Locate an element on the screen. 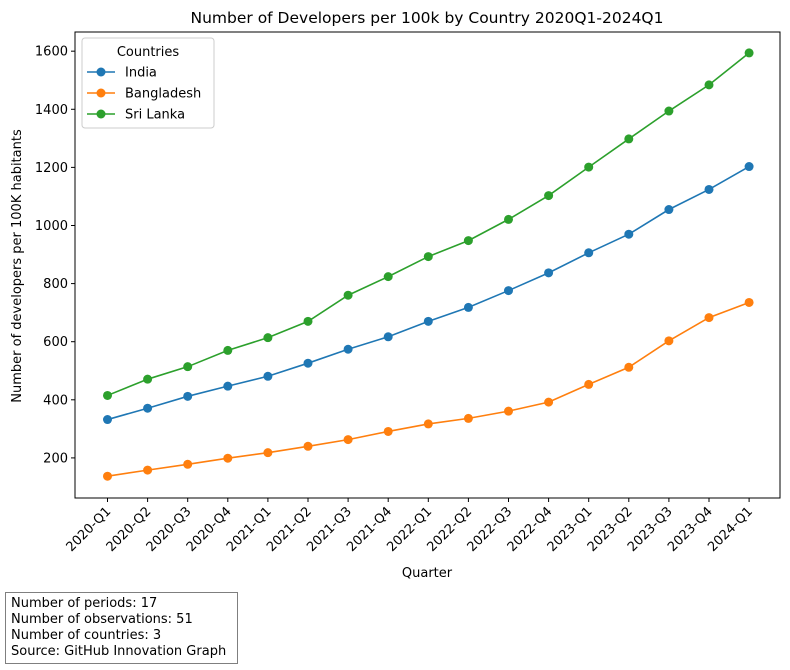 This screenshot has width=790, height=670. legend: Countries India Bangladesh Sri Lanka is located at coordinates (148, 83).